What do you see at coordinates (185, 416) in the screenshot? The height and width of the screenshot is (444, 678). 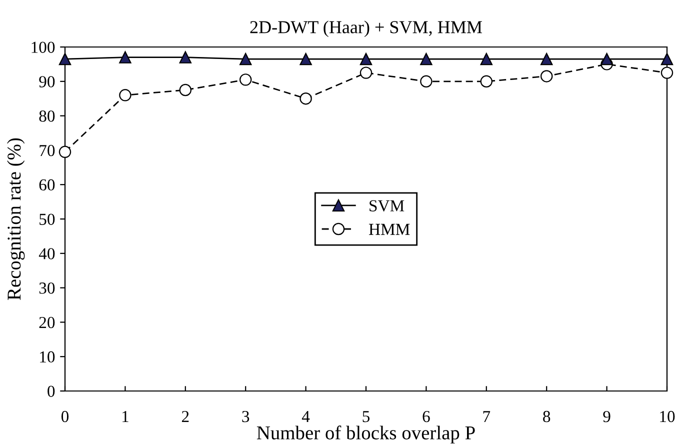 I see `x-tick-label: 2` at bounding box center [185, 416].